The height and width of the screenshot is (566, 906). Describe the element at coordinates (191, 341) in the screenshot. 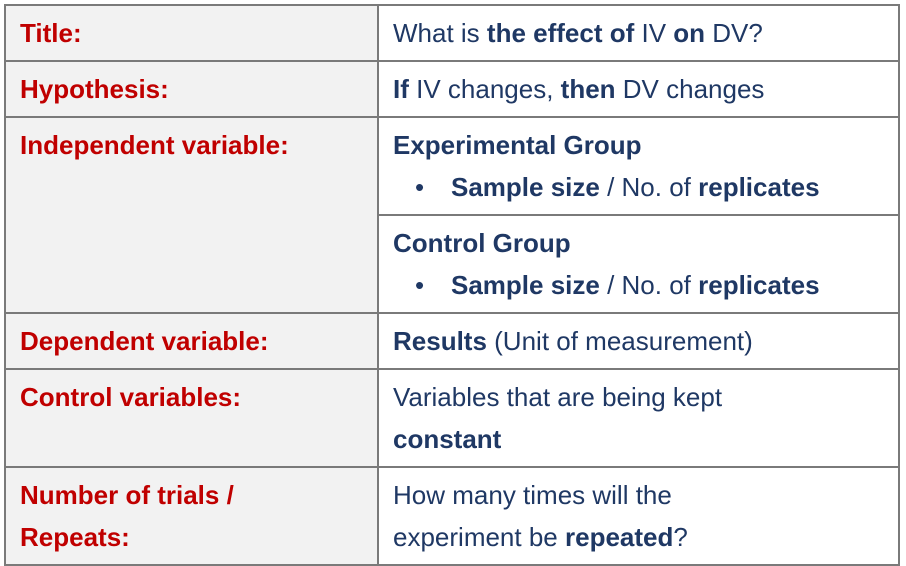

I see `label-dependent-variable: Dependent variable:` at that location.